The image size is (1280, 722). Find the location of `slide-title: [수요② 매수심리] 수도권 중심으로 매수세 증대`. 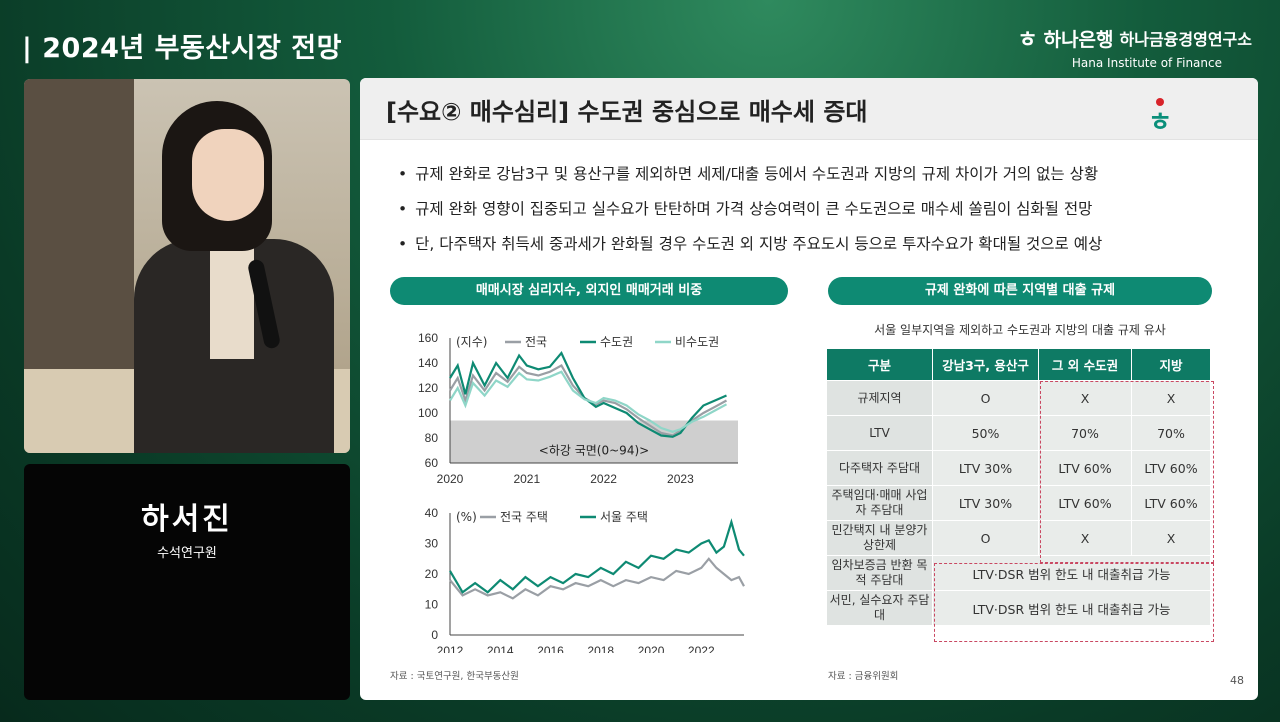

slide-title: [수요② 매수심리] 수도권 중심으로 매수세 증대 is located at coordinates (627, 112).